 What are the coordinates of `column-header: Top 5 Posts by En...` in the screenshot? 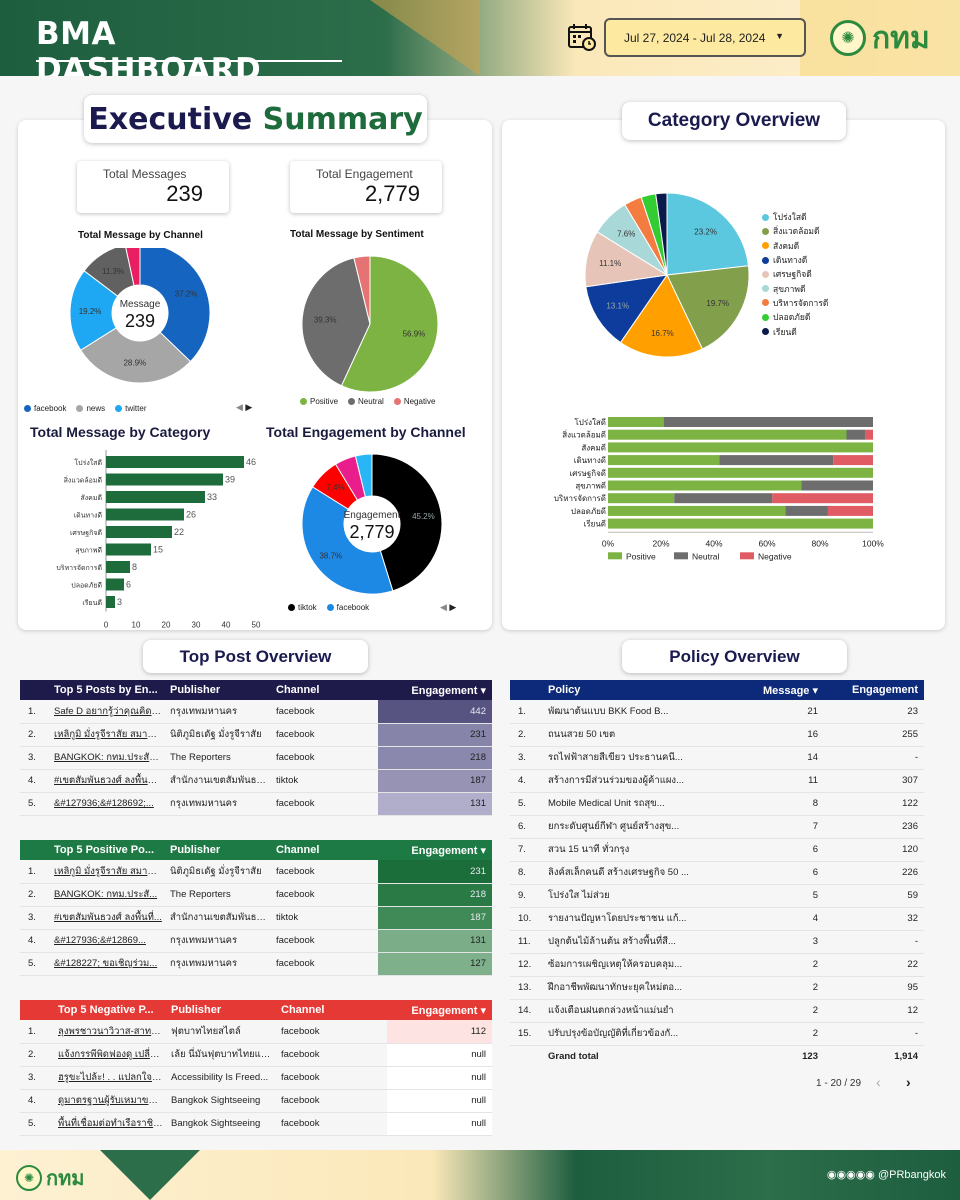 It's located at (108, 690).